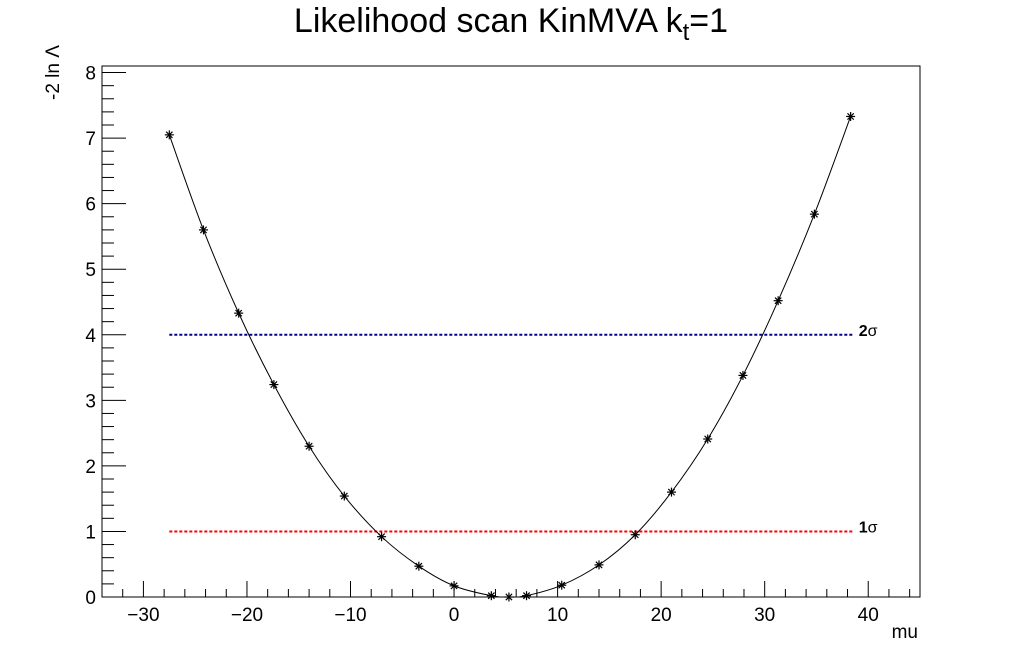  I want to click on chart-title: Likelihood scan KinMVA kt=1, so click(511, 24).